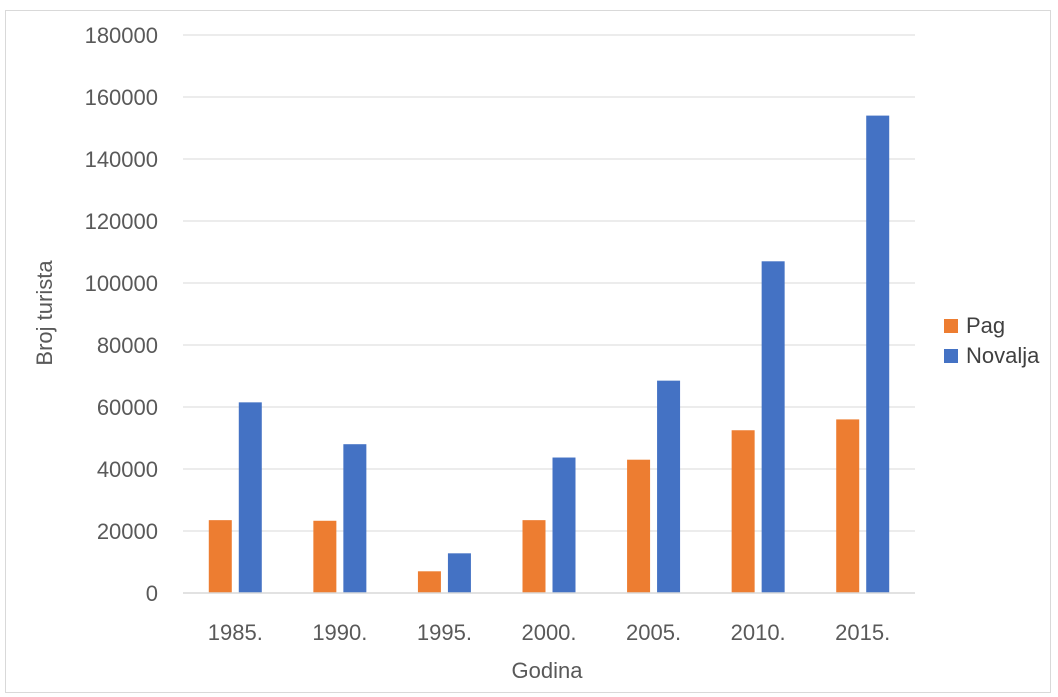  What do you see at coordinates (985, 325) in the screenshot?
I see `legend-label-pag: Pag` at bounding box center [985, 325].